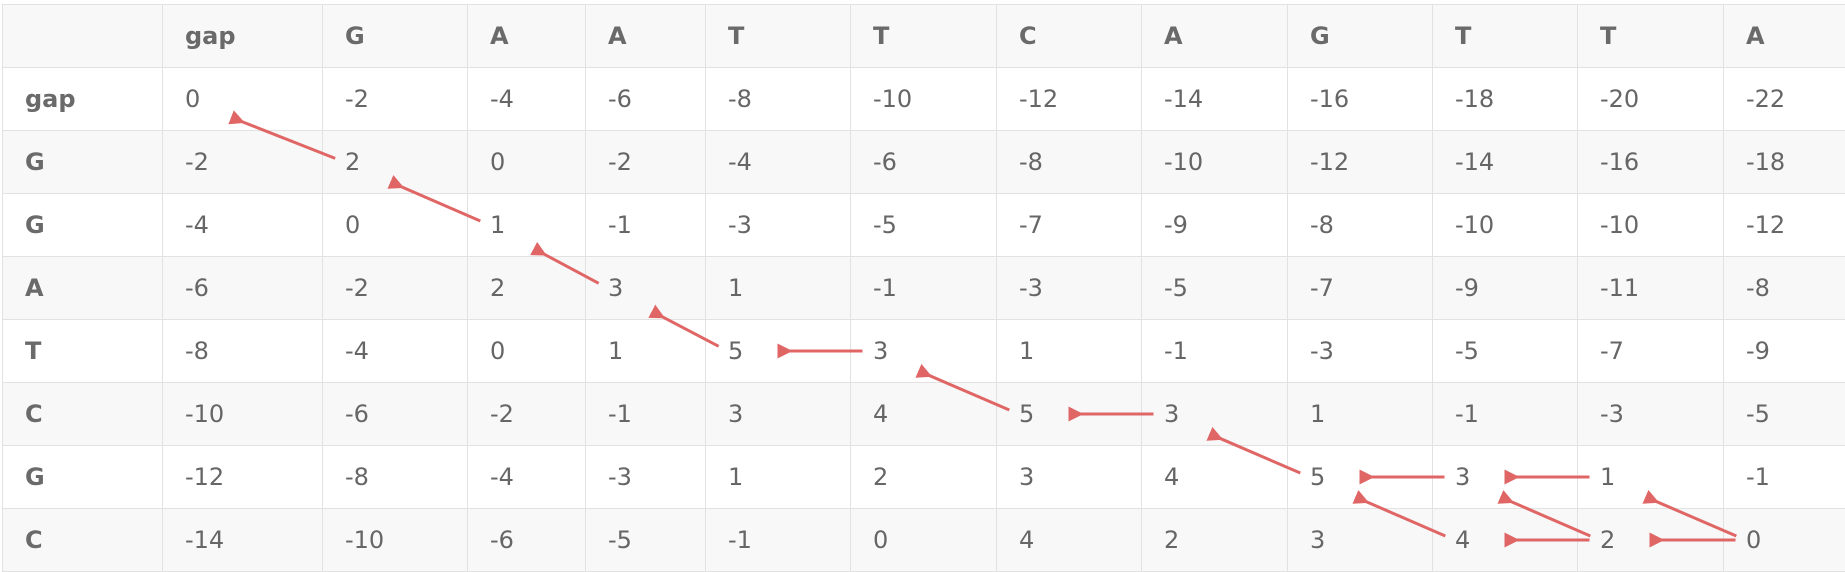  I want to click on table-row: A -6 -2 2 3 1 -1 -3 -5 -7 -9 -11 -8, so click(923, 288).